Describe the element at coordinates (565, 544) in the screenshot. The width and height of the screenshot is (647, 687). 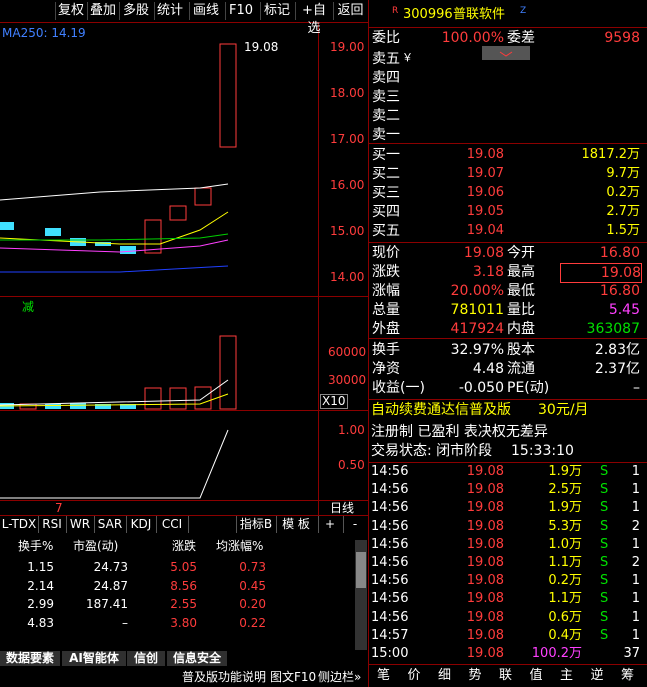
I see `tick-volume: 1.0万` at that location.